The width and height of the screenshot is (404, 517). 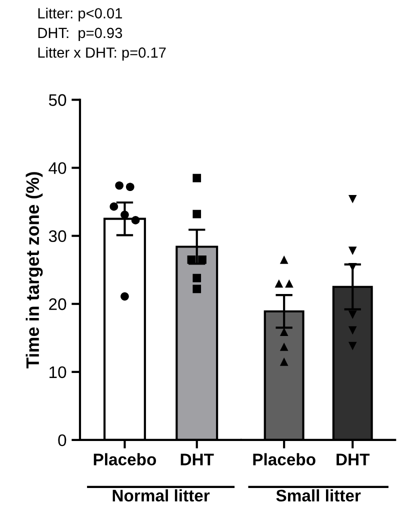 What do you see at coordinates (161, 495) in the screenshot?
I see `x-axis-title: Normal litter` at bounding box center [161, 495].